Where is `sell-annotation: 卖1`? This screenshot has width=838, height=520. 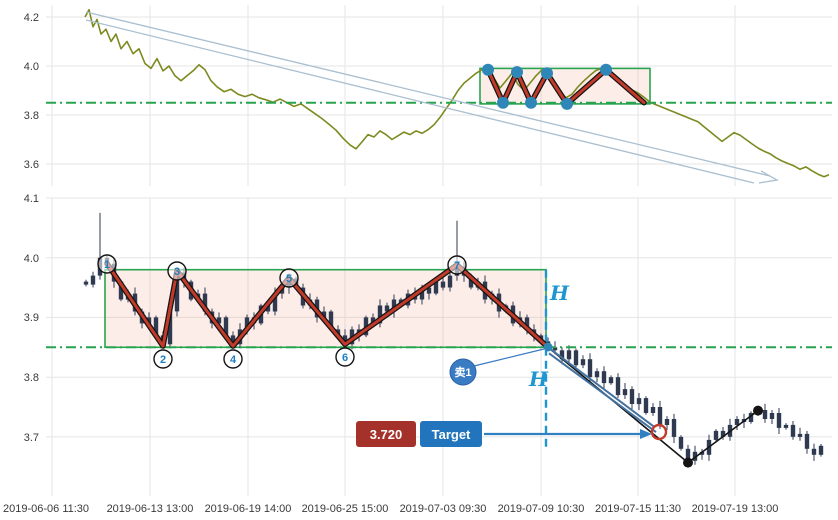 sell-annotation: 卖1 is located at coordinates (497, 367).